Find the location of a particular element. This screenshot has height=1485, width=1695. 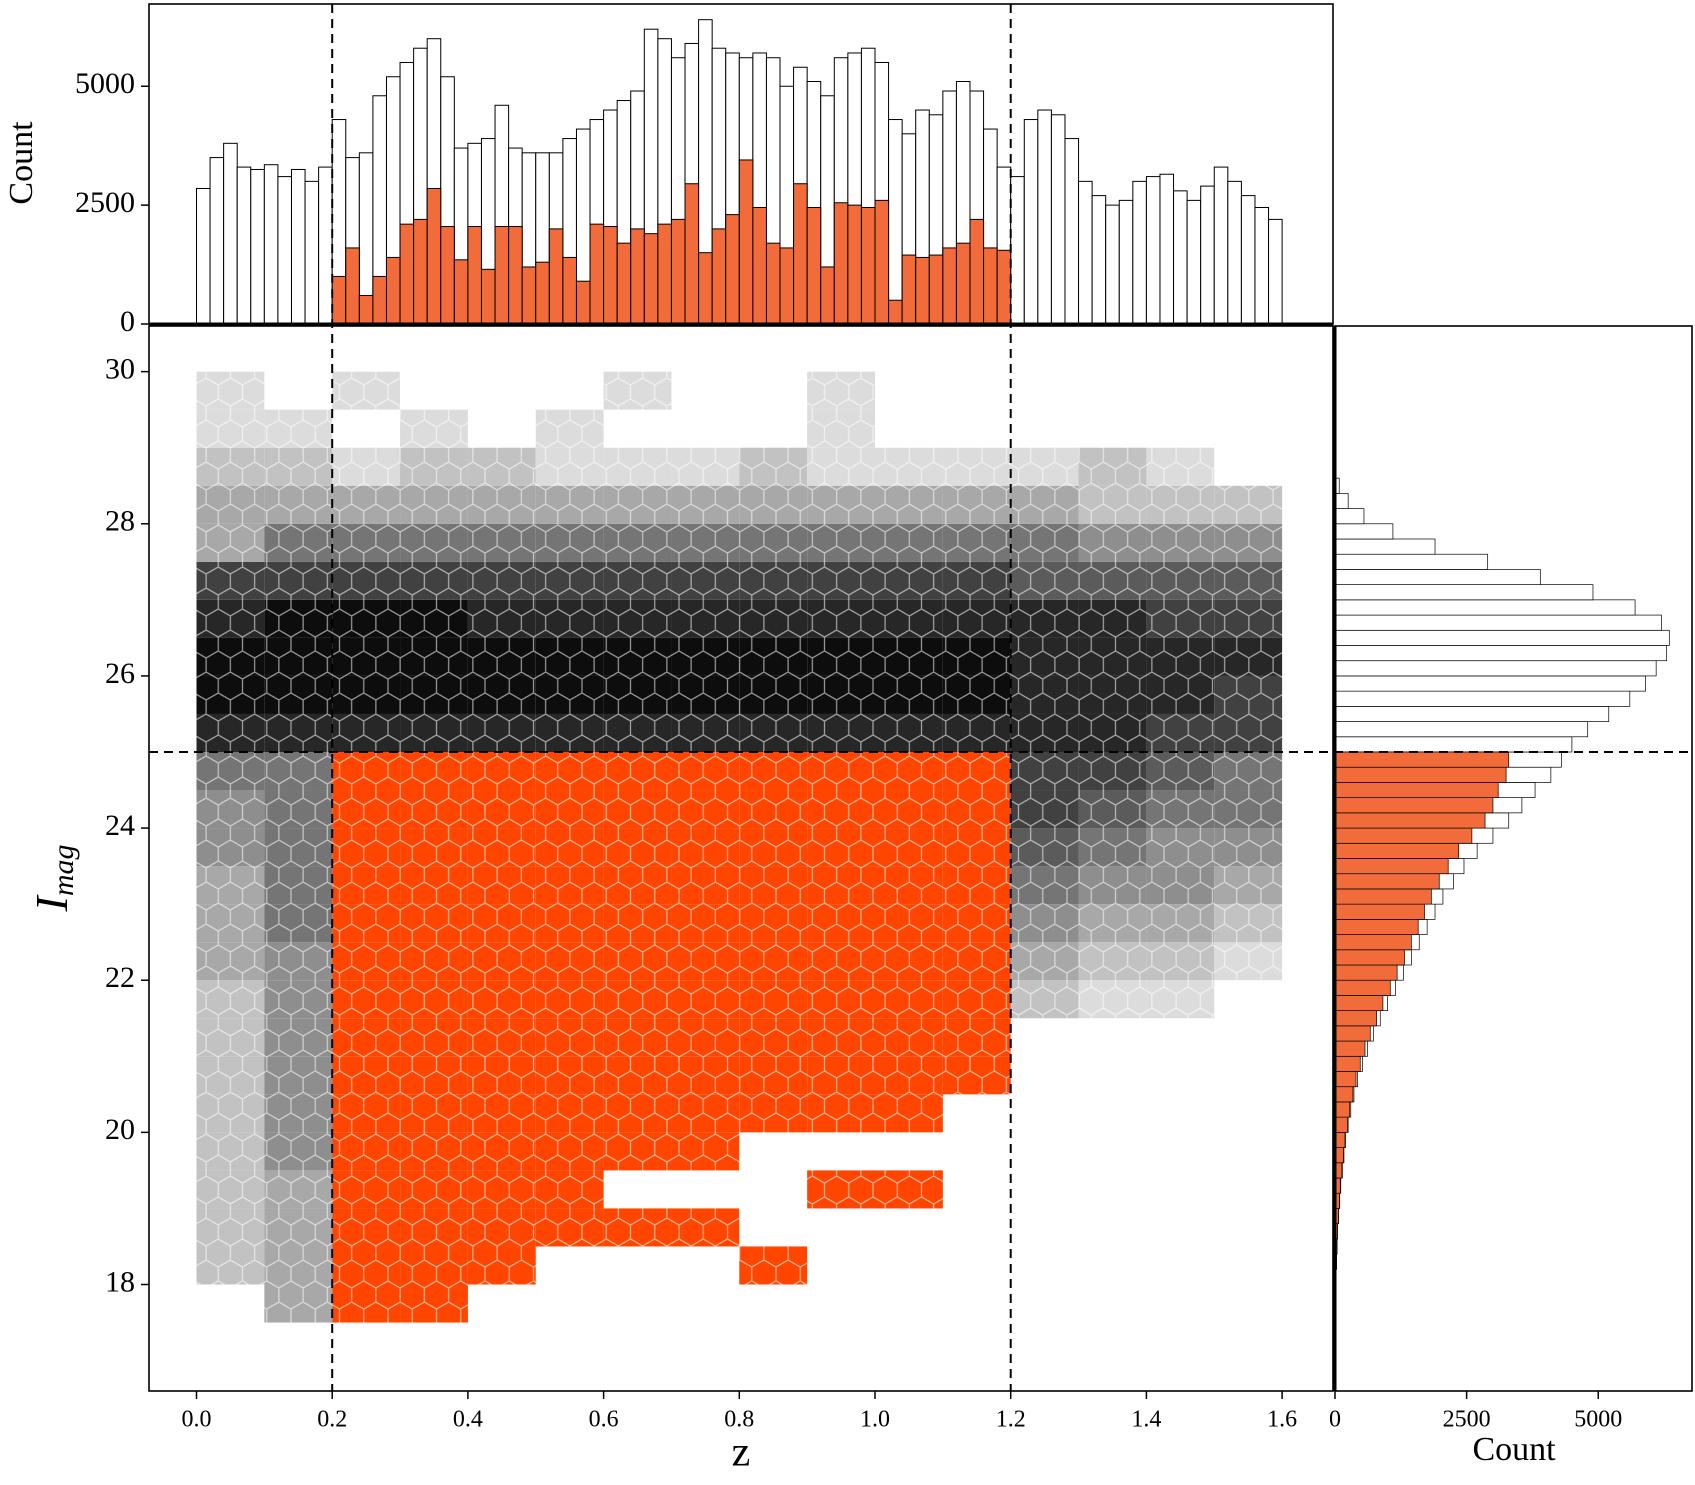

y-tick-label: 24 is located at coordinates (120, 825).